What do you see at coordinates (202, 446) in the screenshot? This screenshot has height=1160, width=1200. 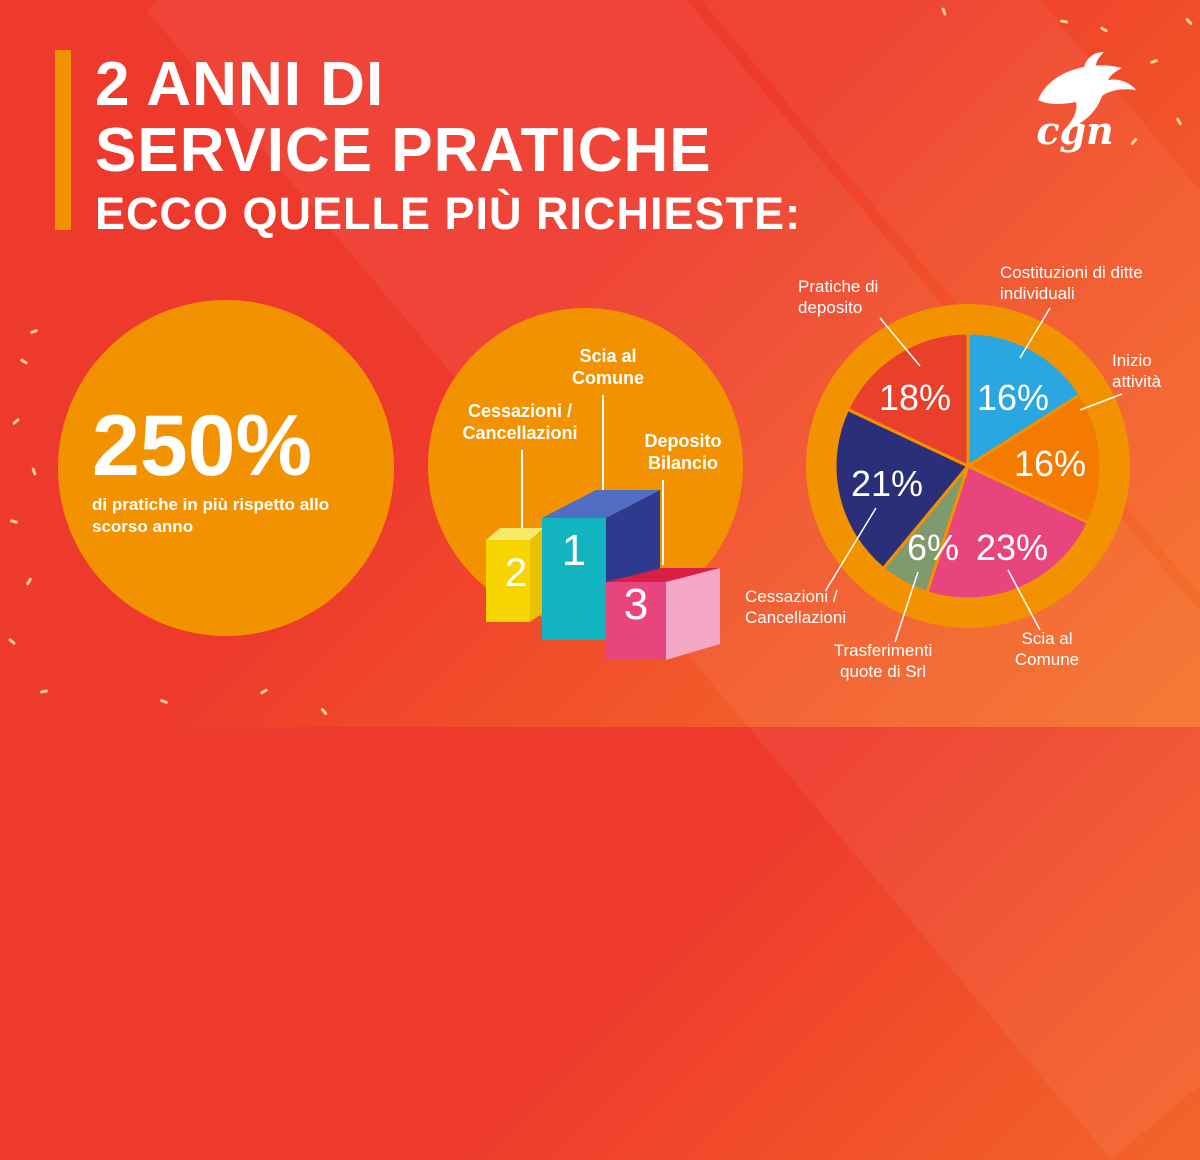 I see `stat-value: 250%` at bounding box center [202, 446].